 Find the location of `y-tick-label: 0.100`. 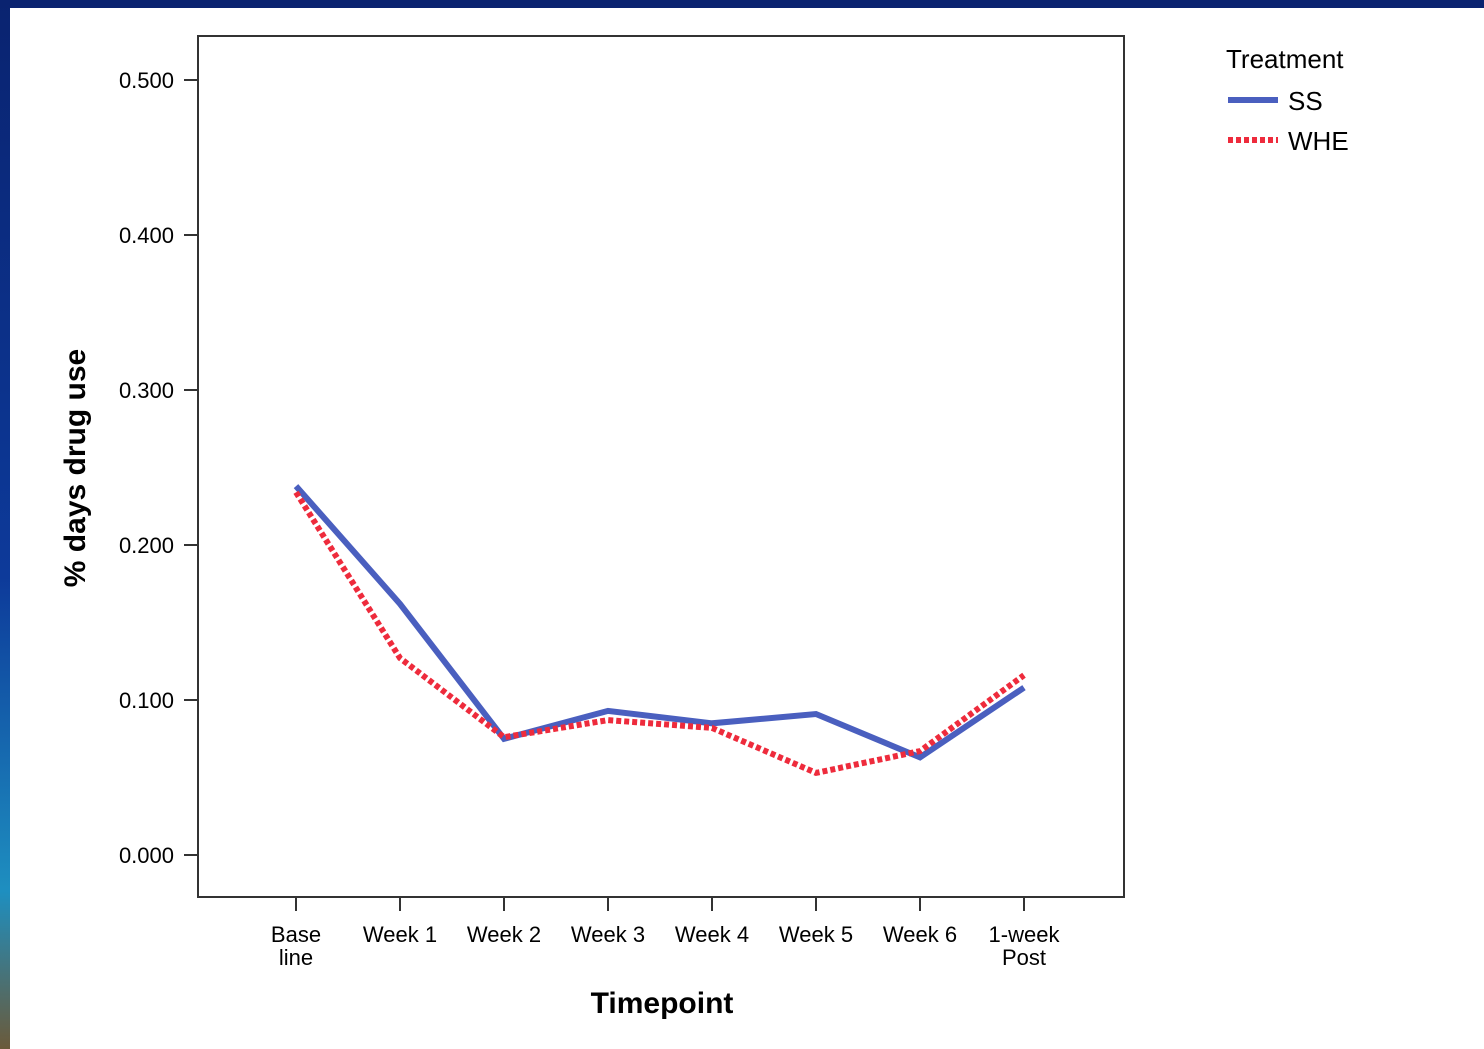

y-tick-label: 0.100 is located at coordinates (146, 700).